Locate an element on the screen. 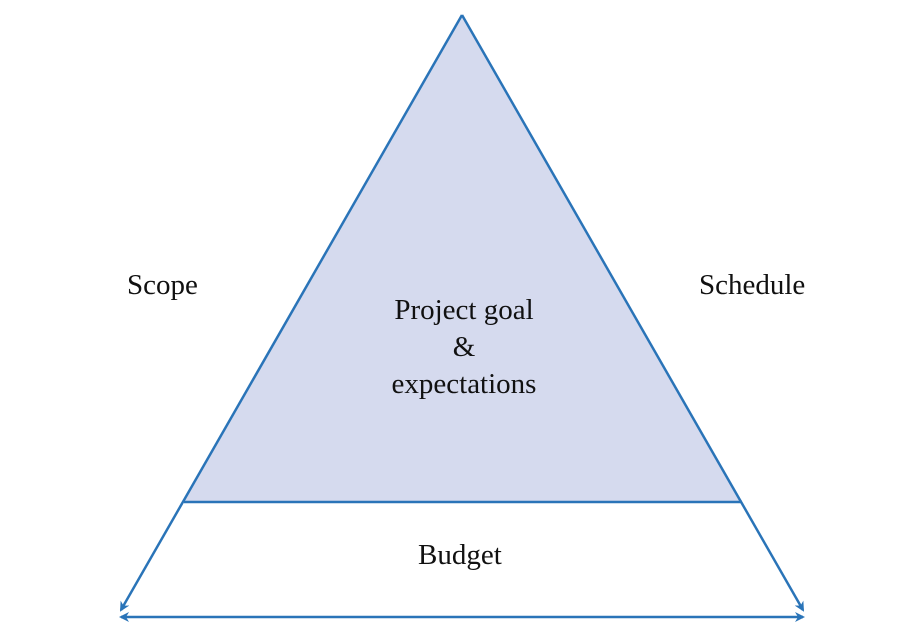 The height and width of the screenshot is (644, 922). scope-label: Scope is located at coordinates (162, 285).